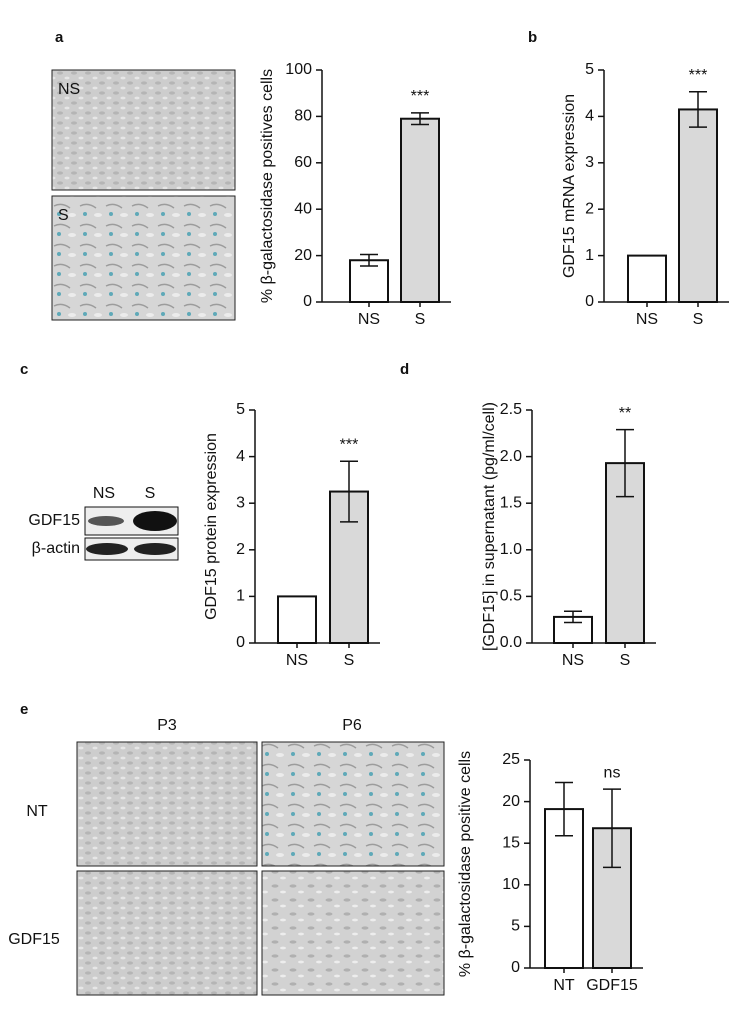  What do you see at coordinates (303, 208) in the screenshot?
I see `y-tick-label: 40` at bounding box center [303, 208].